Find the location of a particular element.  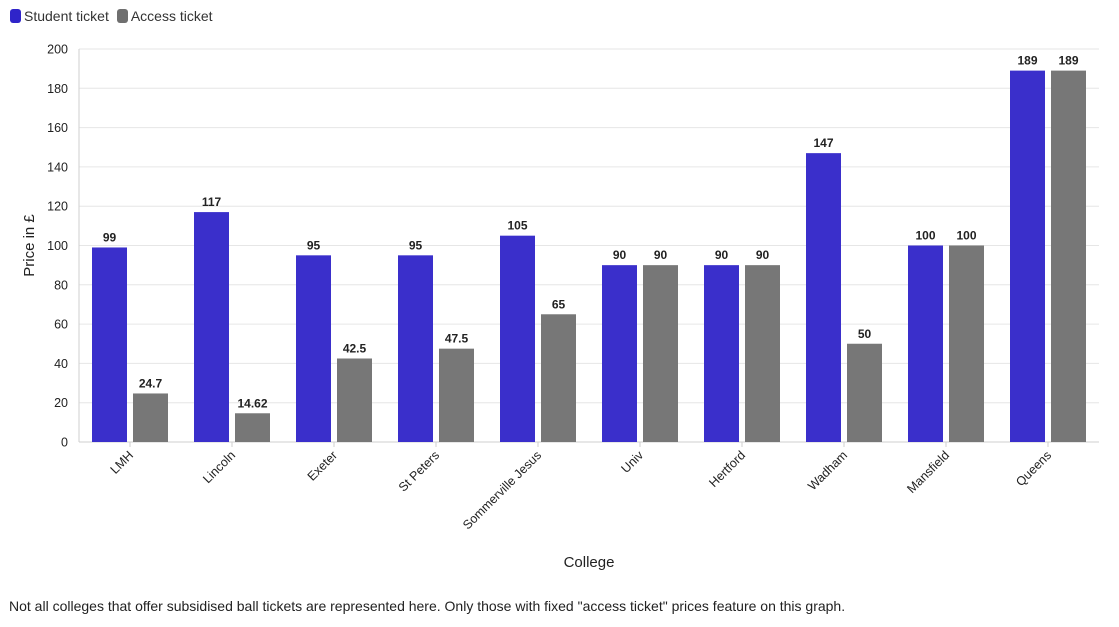

bar-value-label: 47.5 is located at coordinates (457, 339).